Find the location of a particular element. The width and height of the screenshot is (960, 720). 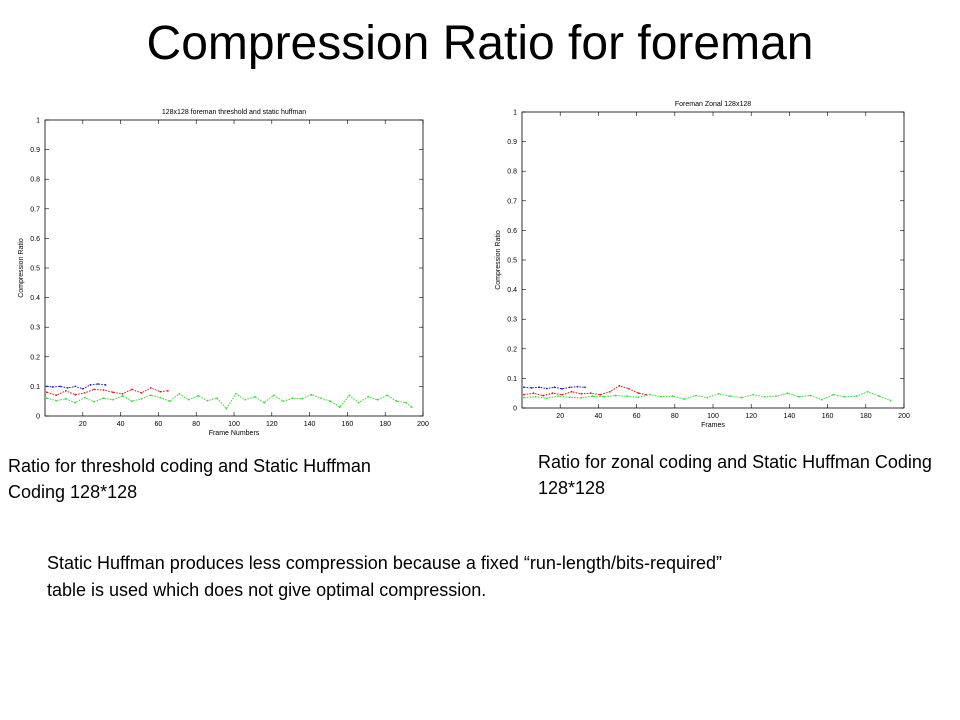

y-tick-label: 0 is located at coordinates (38, 417).